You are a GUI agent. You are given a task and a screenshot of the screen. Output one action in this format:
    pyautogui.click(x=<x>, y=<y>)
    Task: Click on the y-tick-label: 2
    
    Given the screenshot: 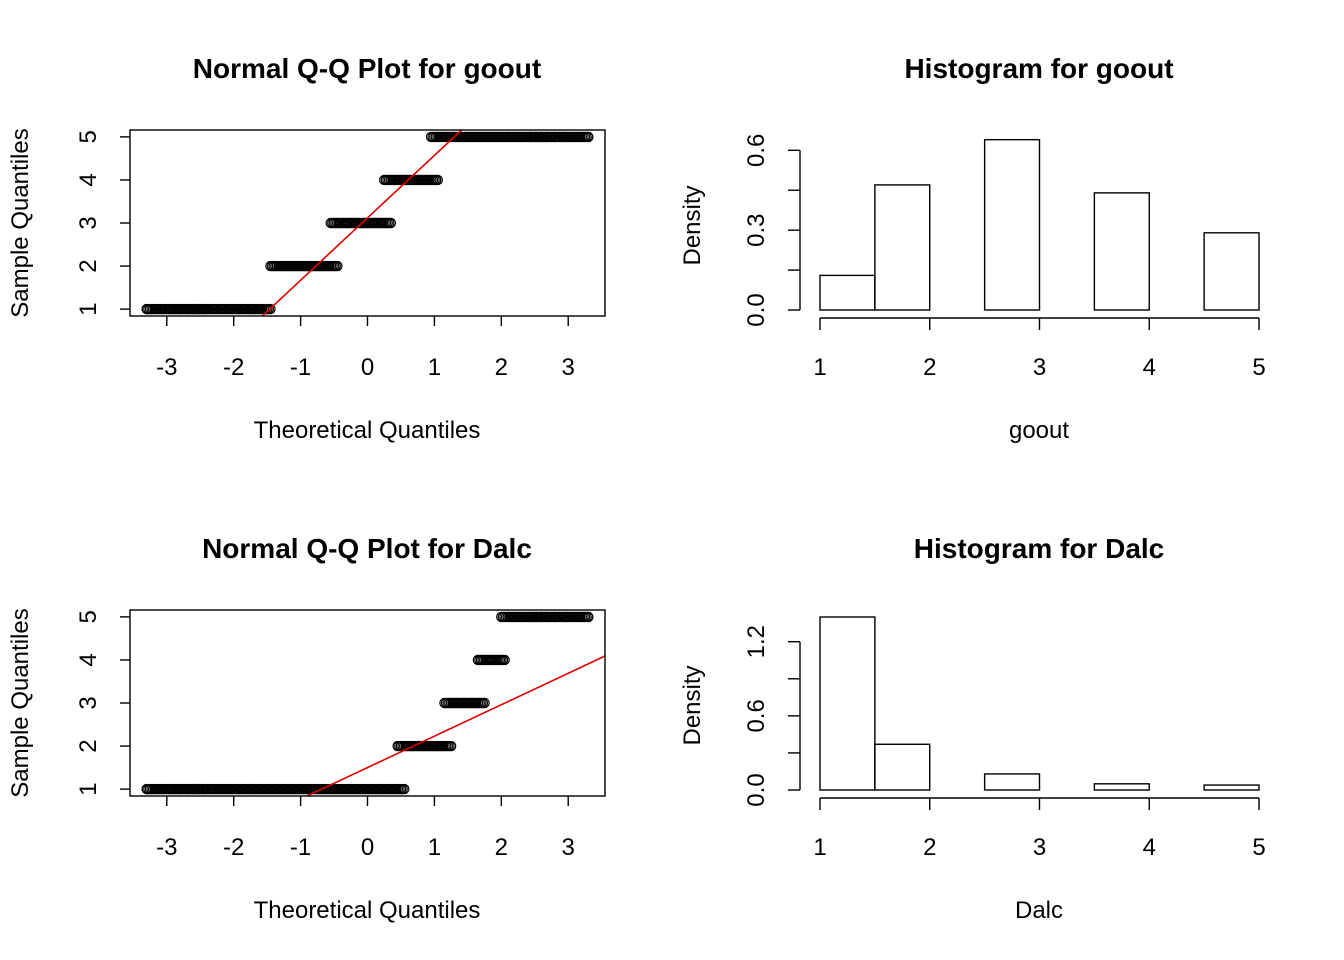 What is the action you would take?
    pyautogui.click(x=88, y=745)
    